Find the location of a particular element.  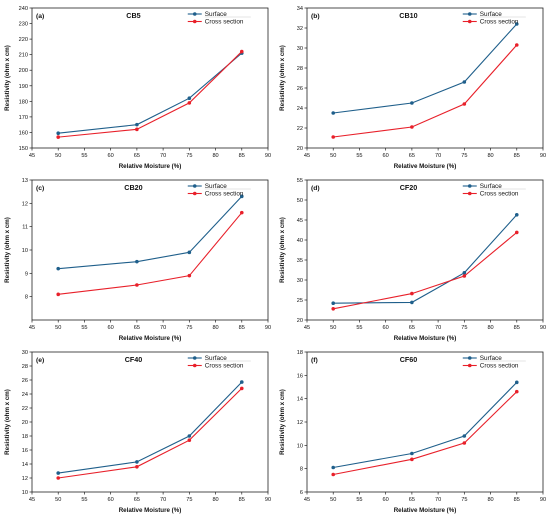

y-tick-label: 8 is located at coordinates (26, 298).